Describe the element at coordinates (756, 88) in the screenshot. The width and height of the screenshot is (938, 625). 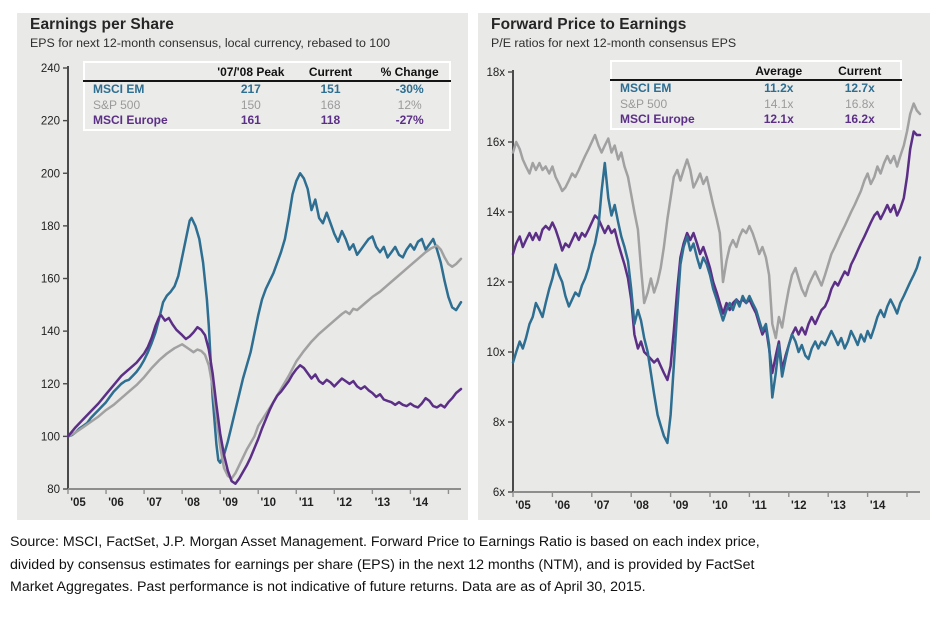
I see `legend-row: MSCI EM 11.2x 12.7x` at that location.